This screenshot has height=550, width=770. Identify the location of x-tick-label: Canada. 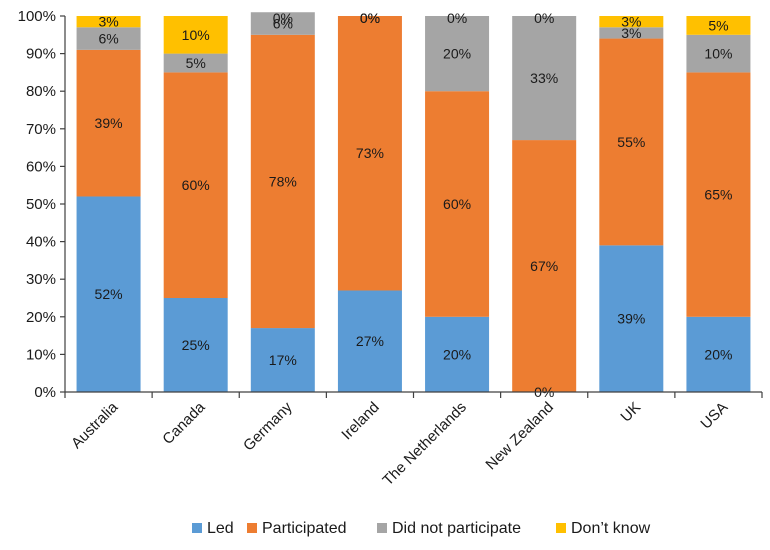
(184, 423).